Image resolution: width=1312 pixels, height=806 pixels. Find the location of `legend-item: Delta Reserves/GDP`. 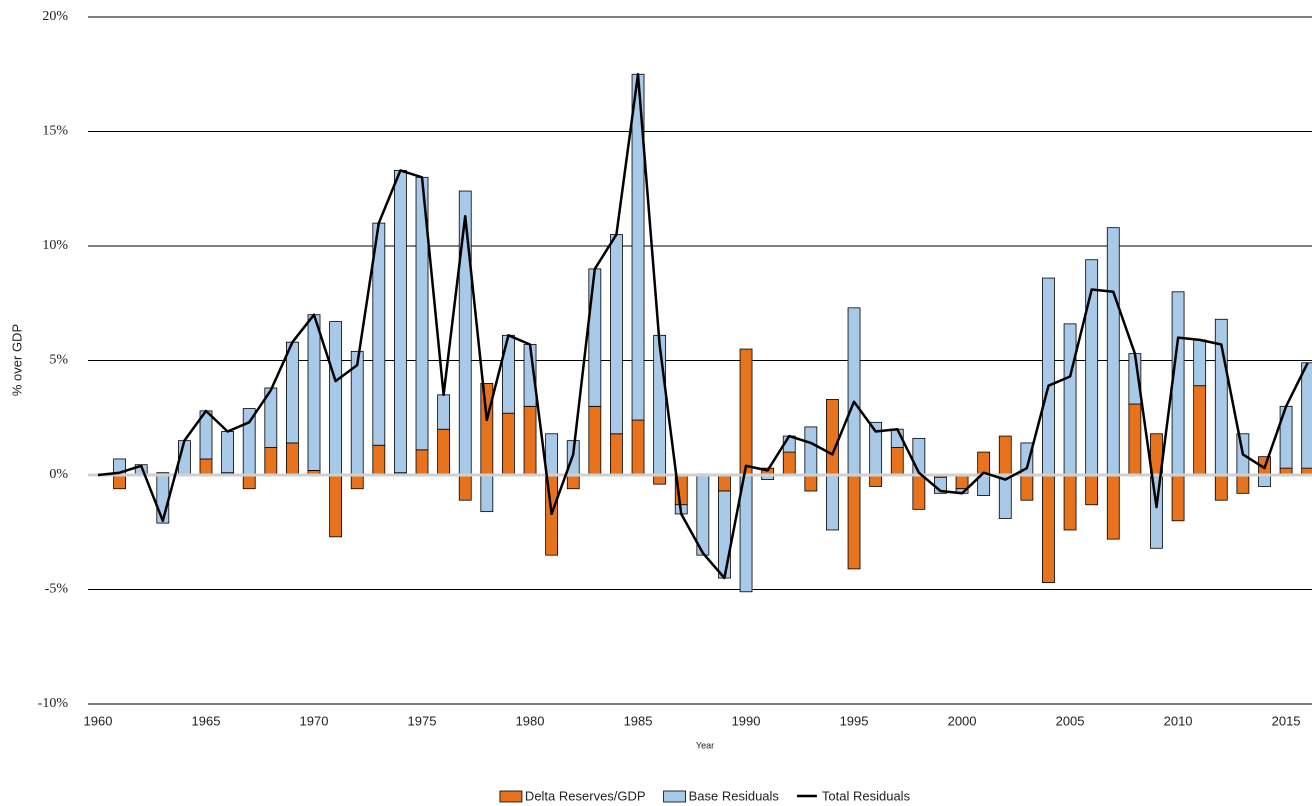

legend-item: Delta Reserves/GDP is located at coordinates (572, 795).